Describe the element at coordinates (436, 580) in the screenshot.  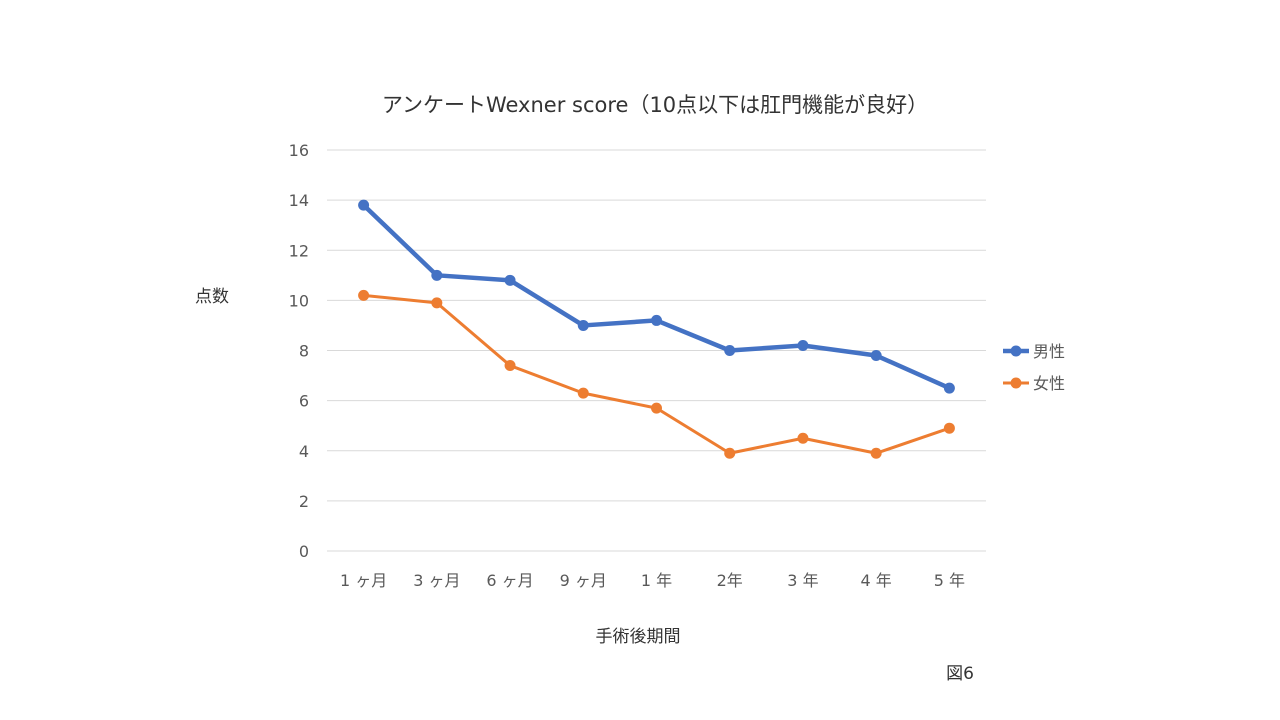
I see `x-tick-label: 3 ヶ月` at that location.